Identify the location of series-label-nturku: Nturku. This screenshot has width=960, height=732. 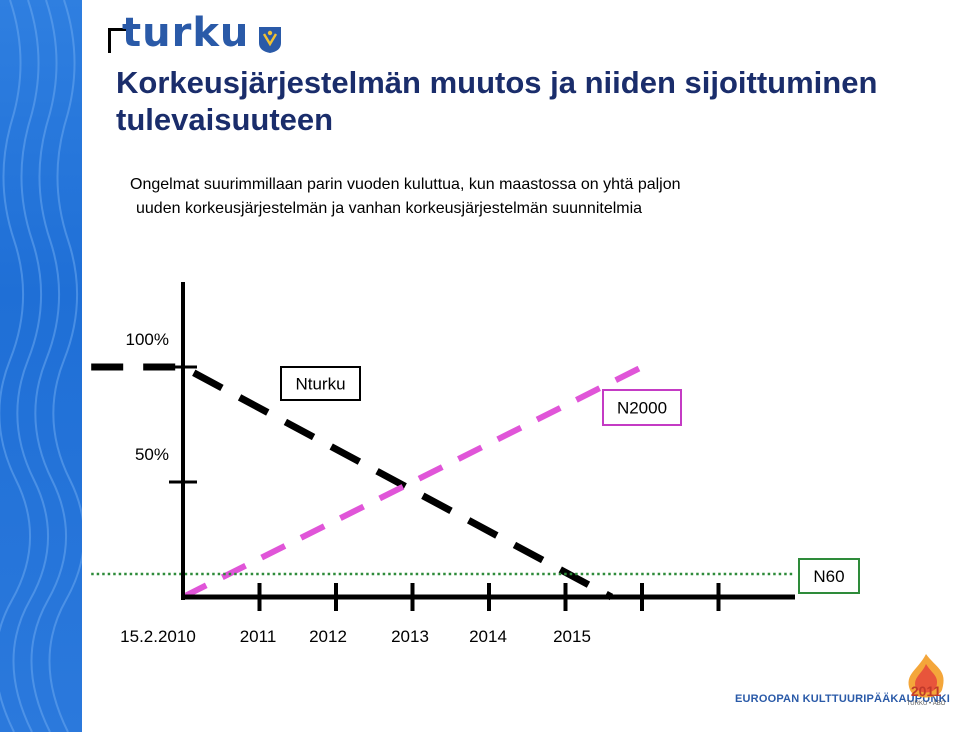
(320, 384).